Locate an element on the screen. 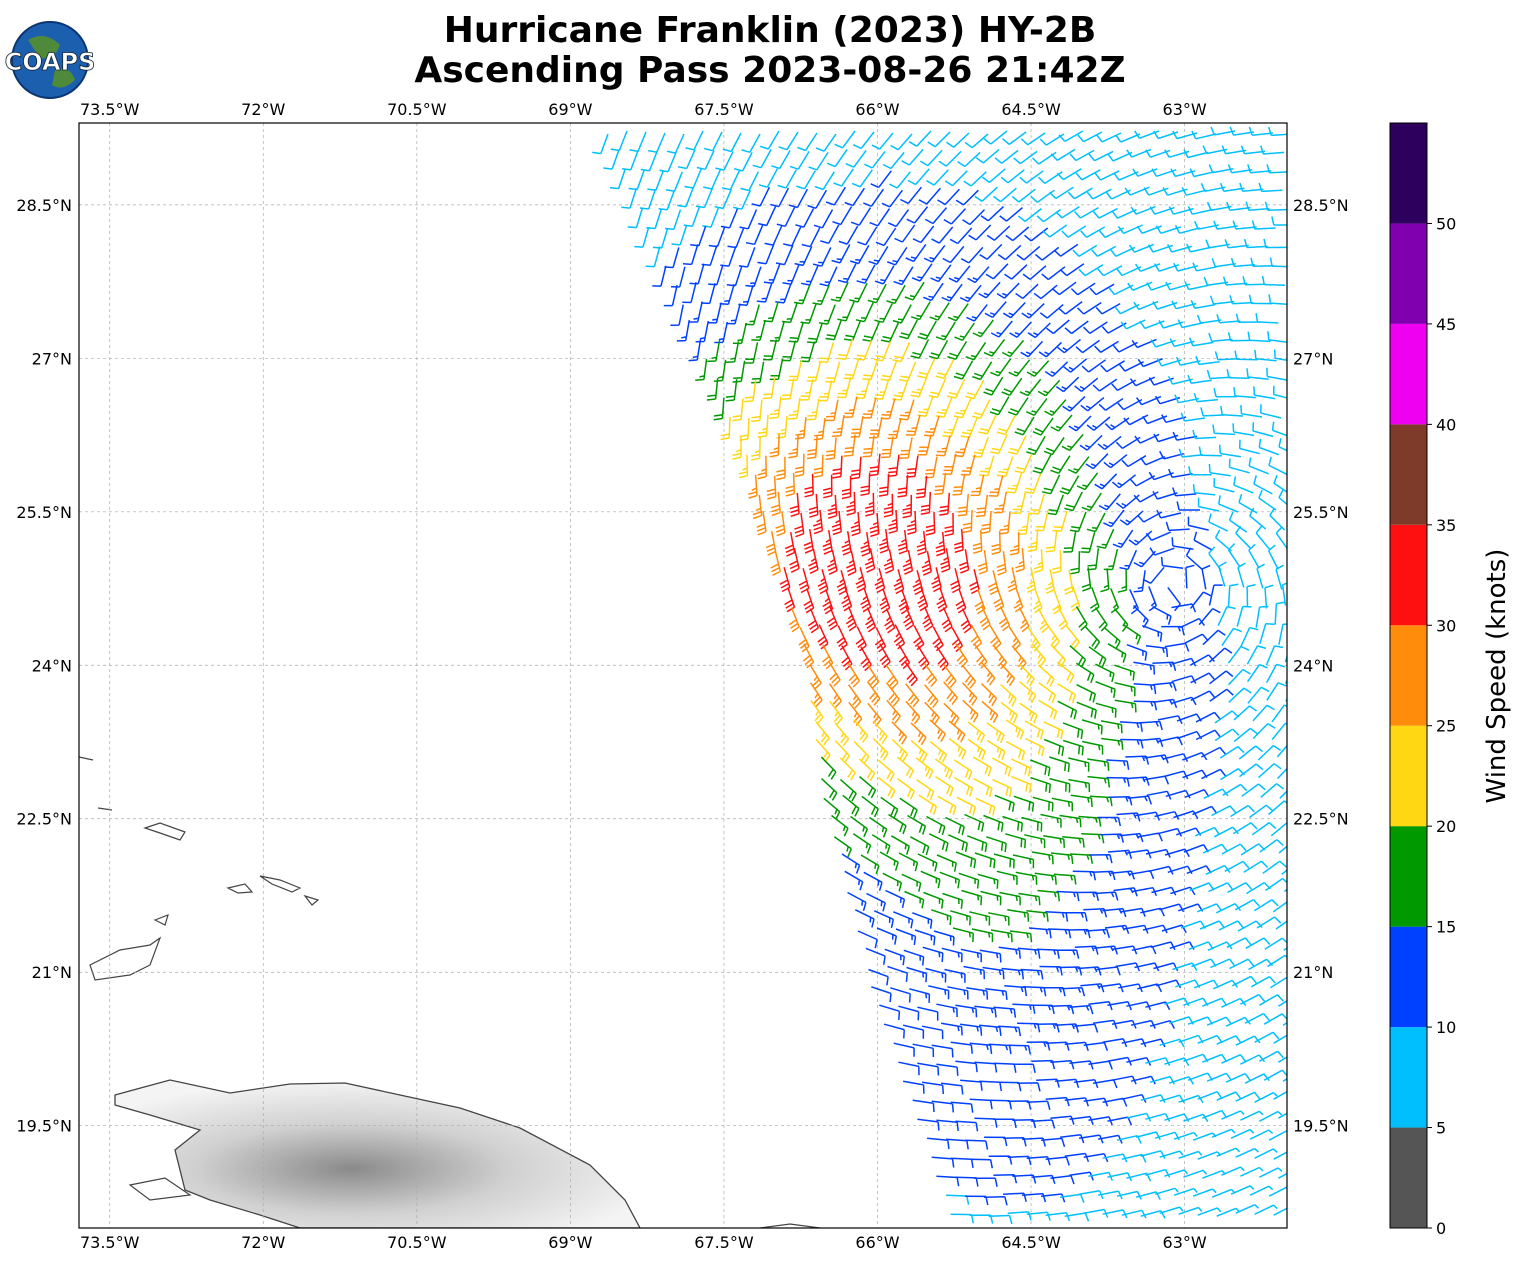  x-tick-label: 69°W is located at coordinates (570, 1242).